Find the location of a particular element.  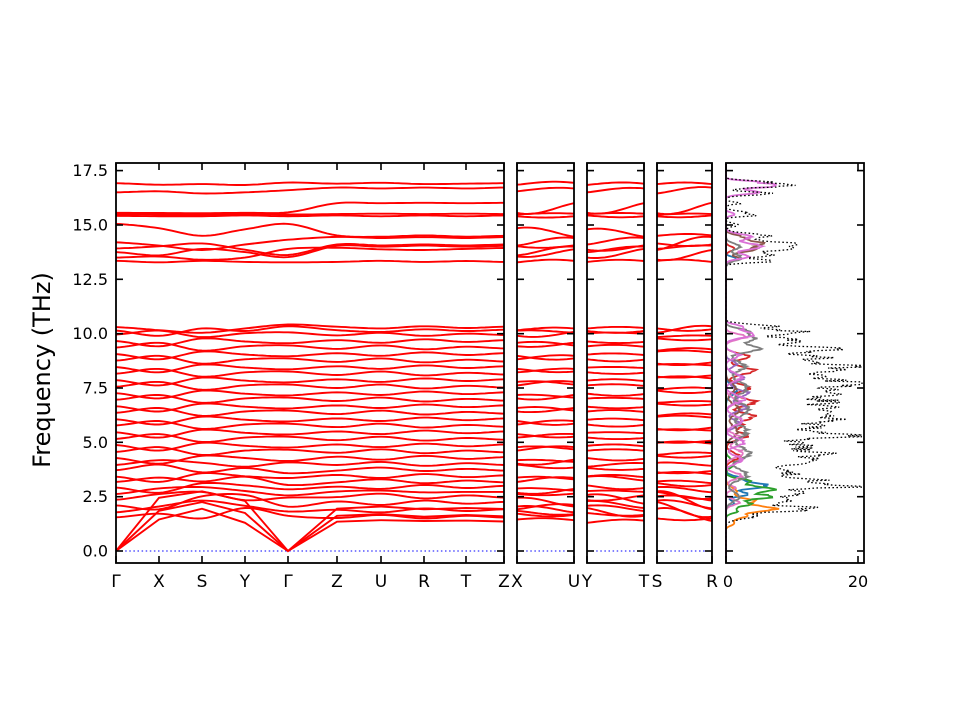

k-point-label: U is located at coordinates (381, 582).